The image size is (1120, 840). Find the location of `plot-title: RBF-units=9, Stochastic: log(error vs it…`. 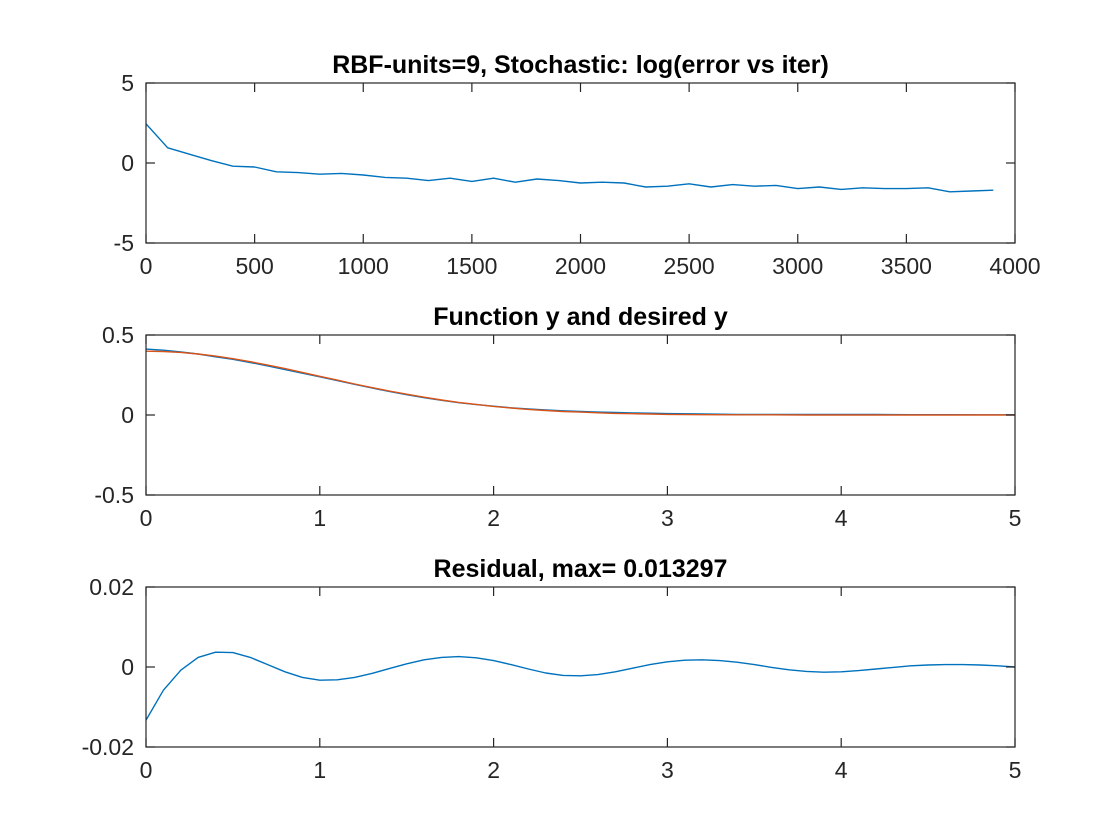

plot-title: RBF-units=9, Stochastic: log(error vs it… is located at coordinates (580, 65).